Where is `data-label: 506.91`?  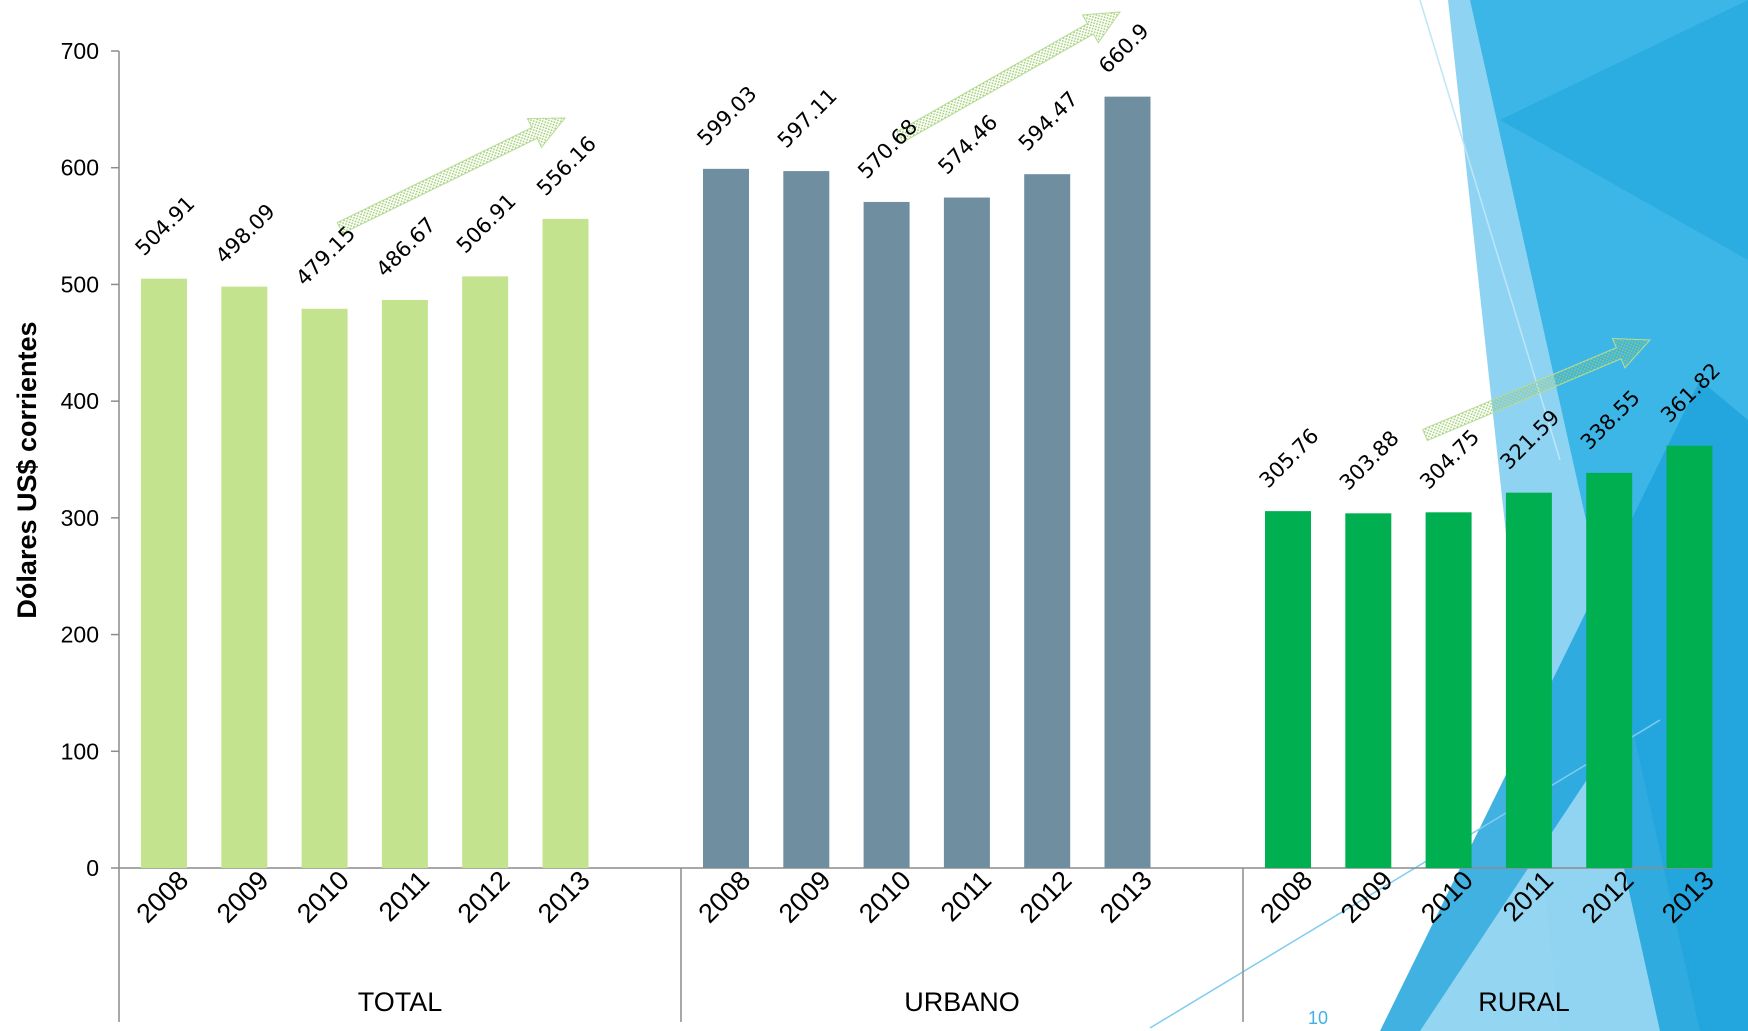 data-label: 506.91 is located at coordinates (486, 223).